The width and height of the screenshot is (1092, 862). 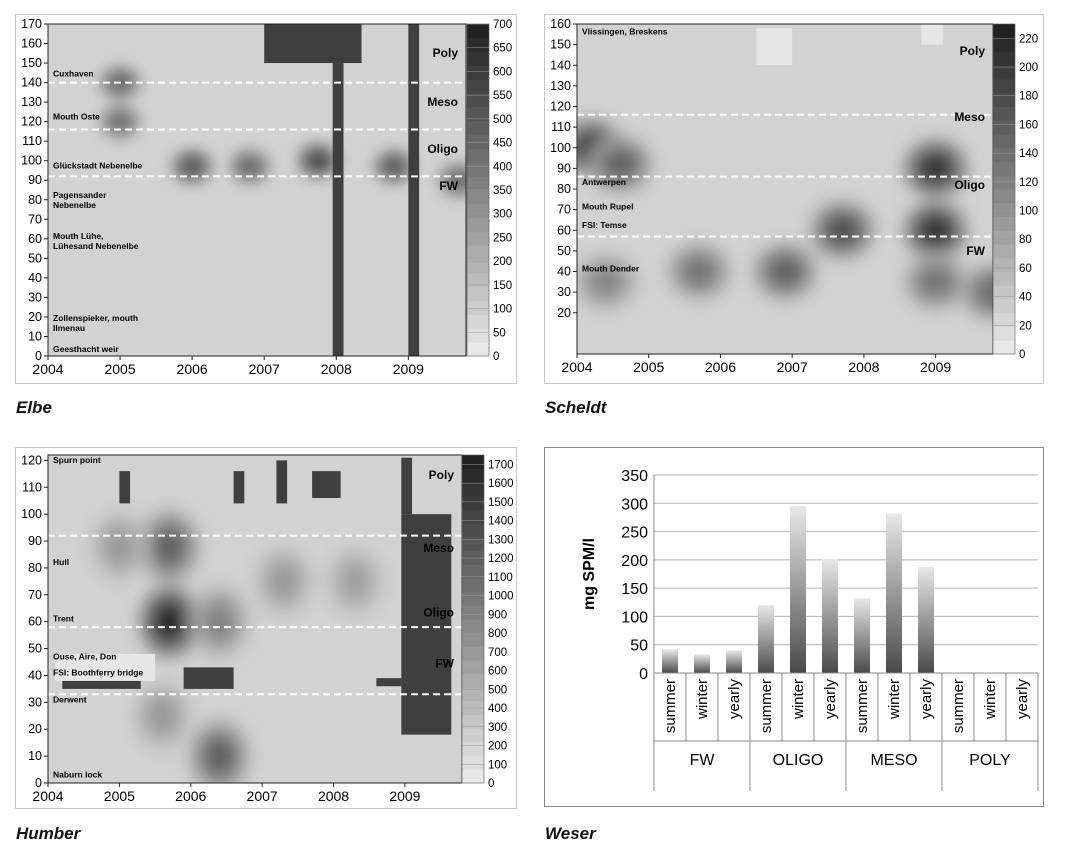 What do you see at coordinates (501, 559) in the screenshot?
I see `colorbar-tick-label: 1200` at bounding box center [501, 559].